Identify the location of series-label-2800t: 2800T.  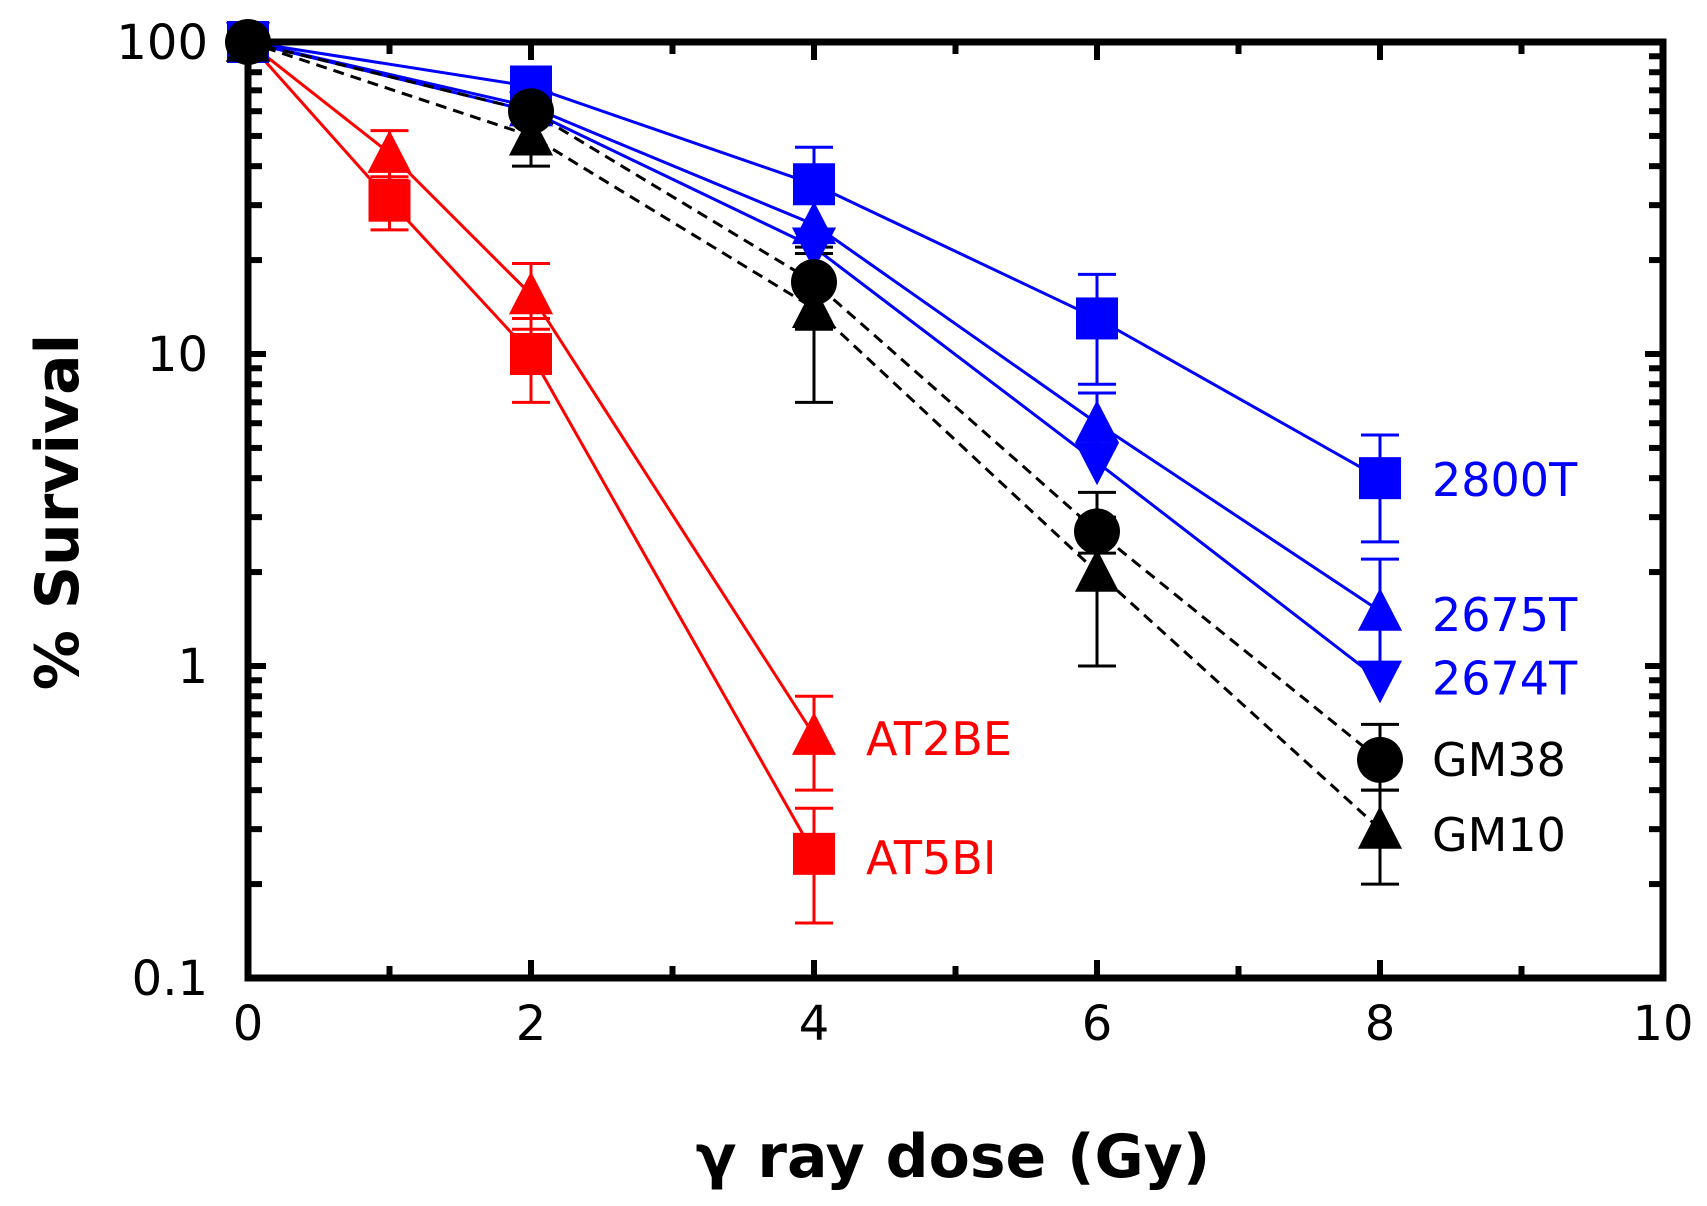
(1505, 480).